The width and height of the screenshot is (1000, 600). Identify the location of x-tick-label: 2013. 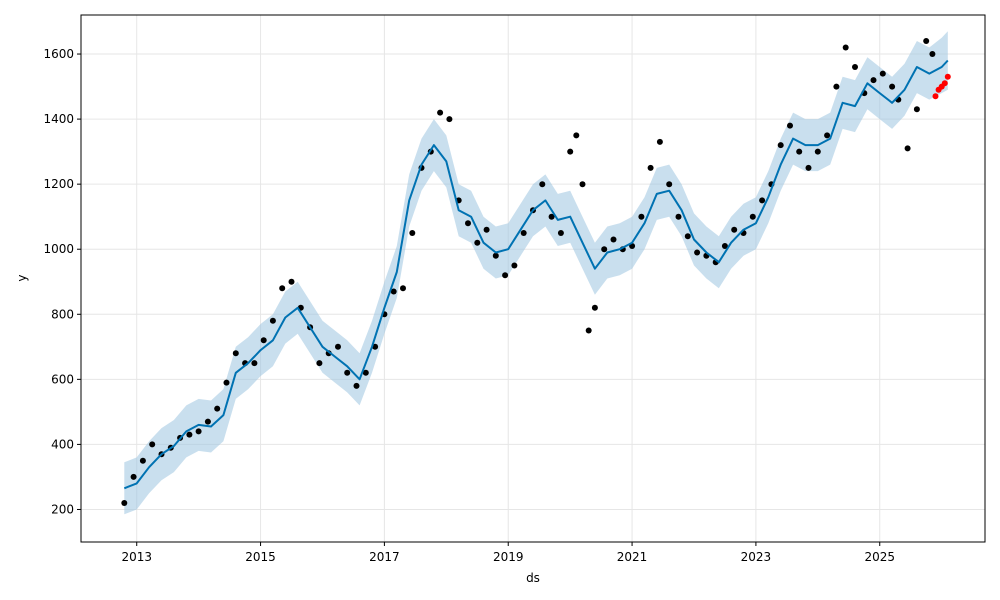
(136, 557).